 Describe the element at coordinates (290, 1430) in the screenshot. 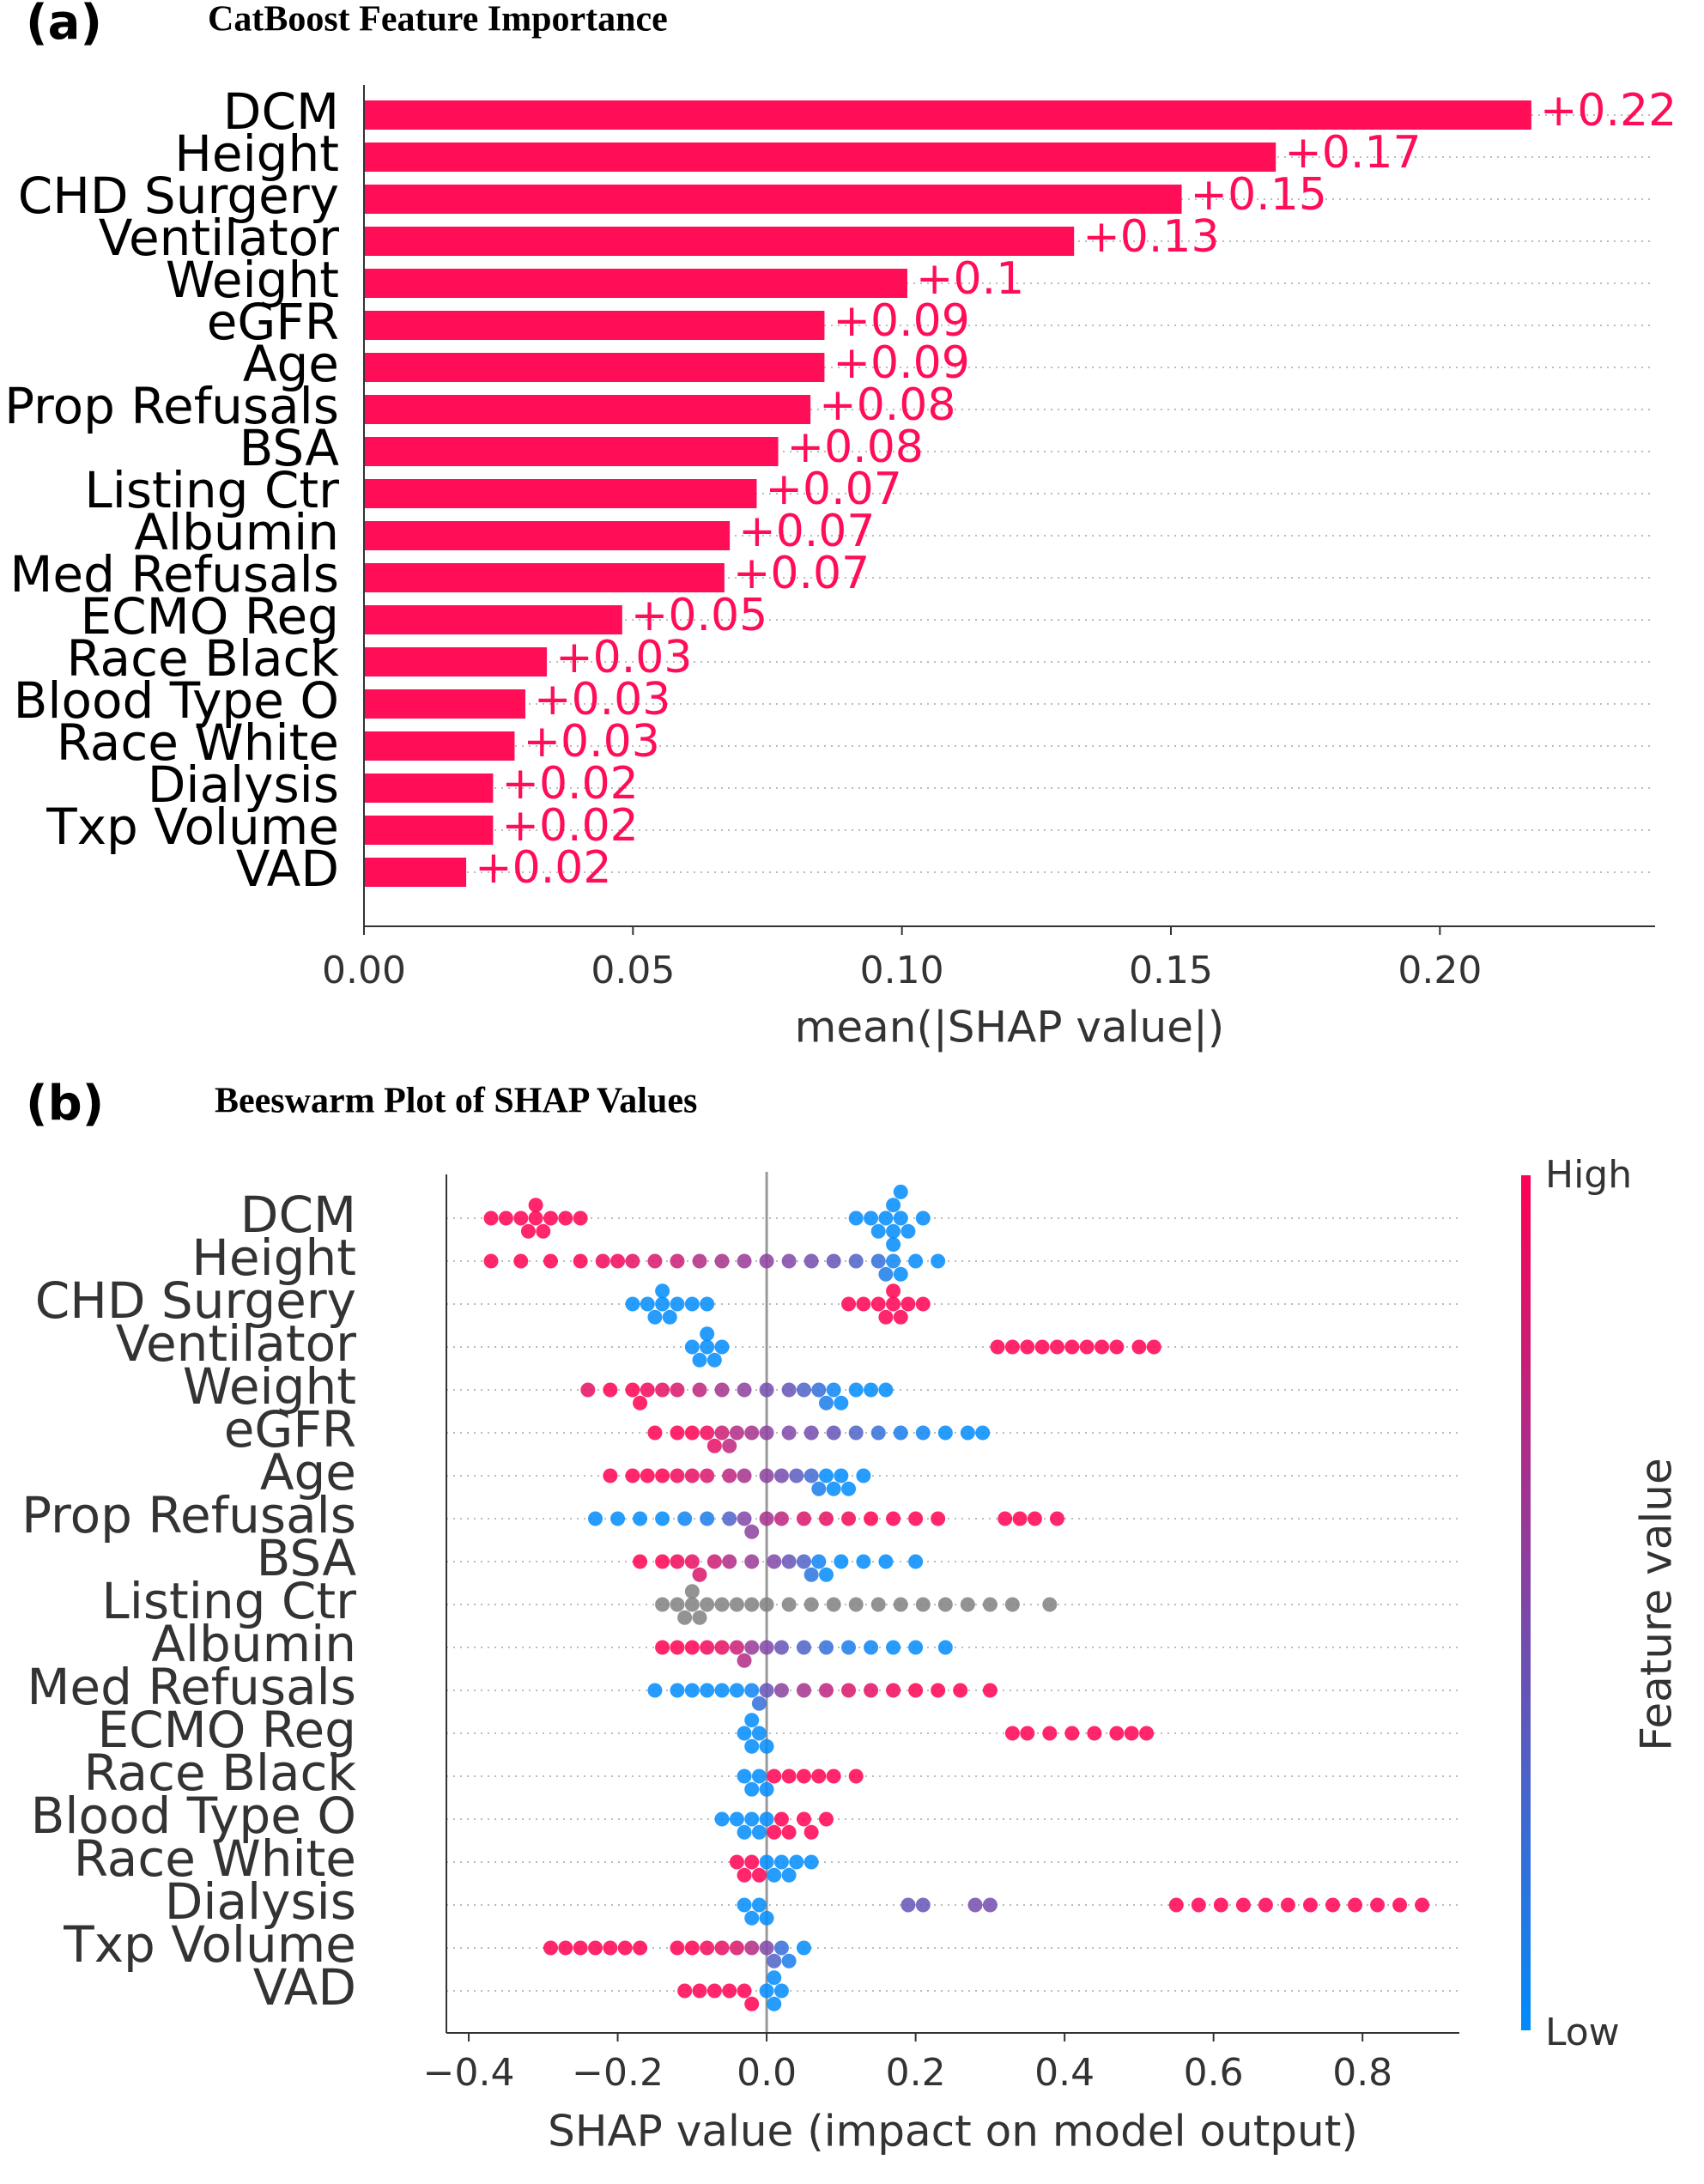

I see `y-tick-label: eGFR` at that location.